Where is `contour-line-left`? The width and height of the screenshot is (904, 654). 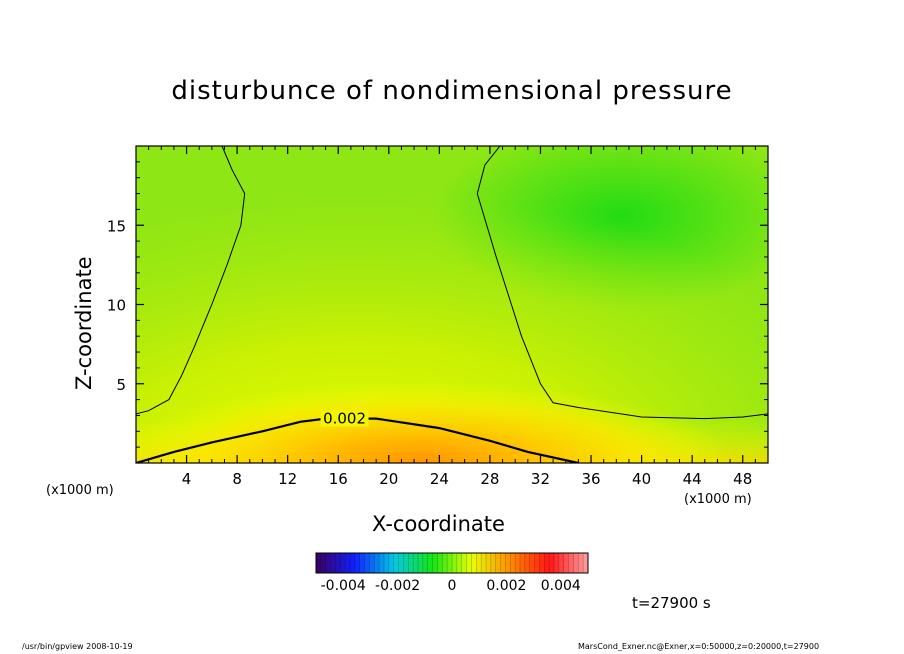
contour-line-left is located at coordinates (191, 280).